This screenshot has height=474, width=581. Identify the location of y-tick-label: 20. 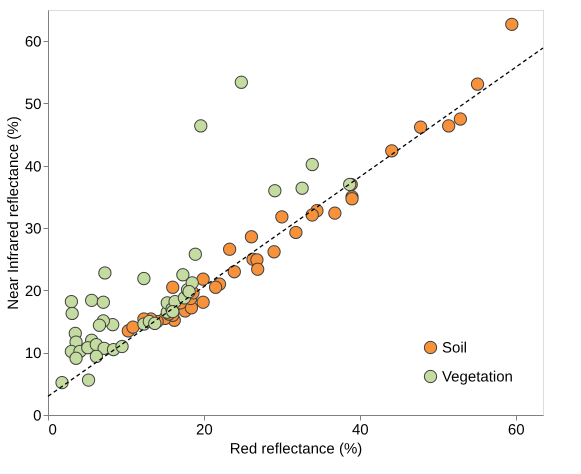
(33, 291).